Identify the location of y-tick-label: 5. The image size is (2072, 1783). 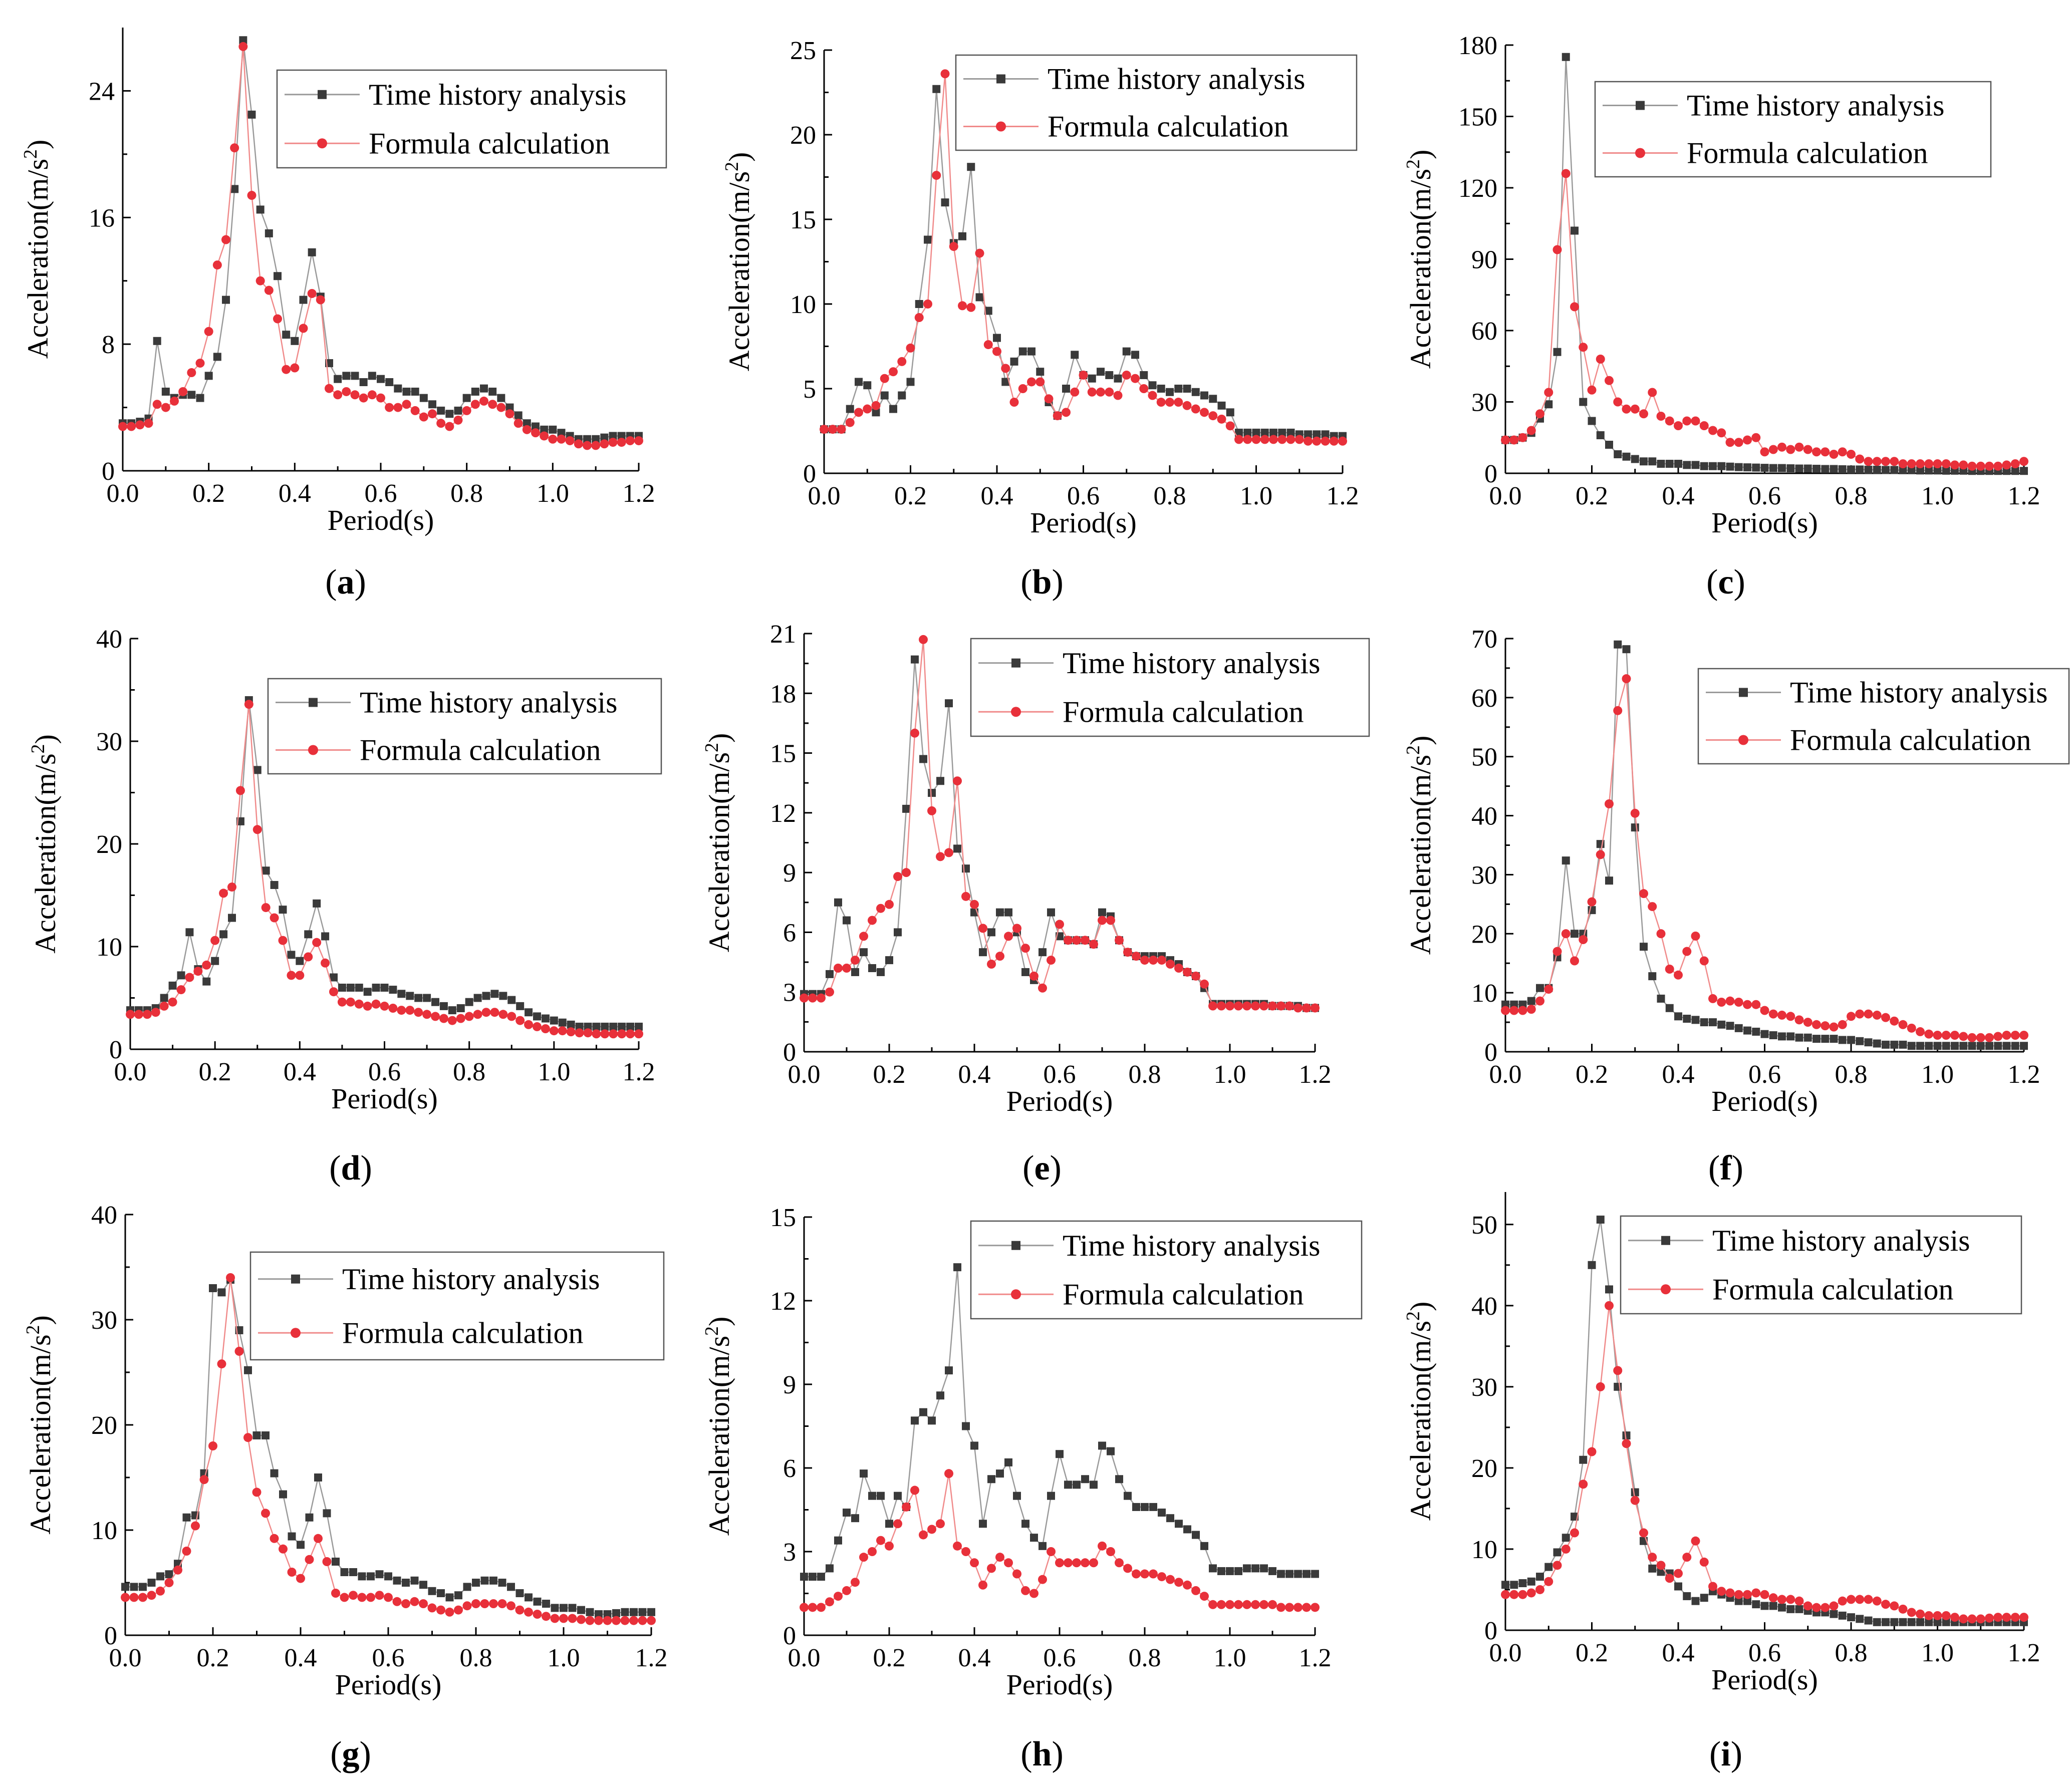
(809, 389).